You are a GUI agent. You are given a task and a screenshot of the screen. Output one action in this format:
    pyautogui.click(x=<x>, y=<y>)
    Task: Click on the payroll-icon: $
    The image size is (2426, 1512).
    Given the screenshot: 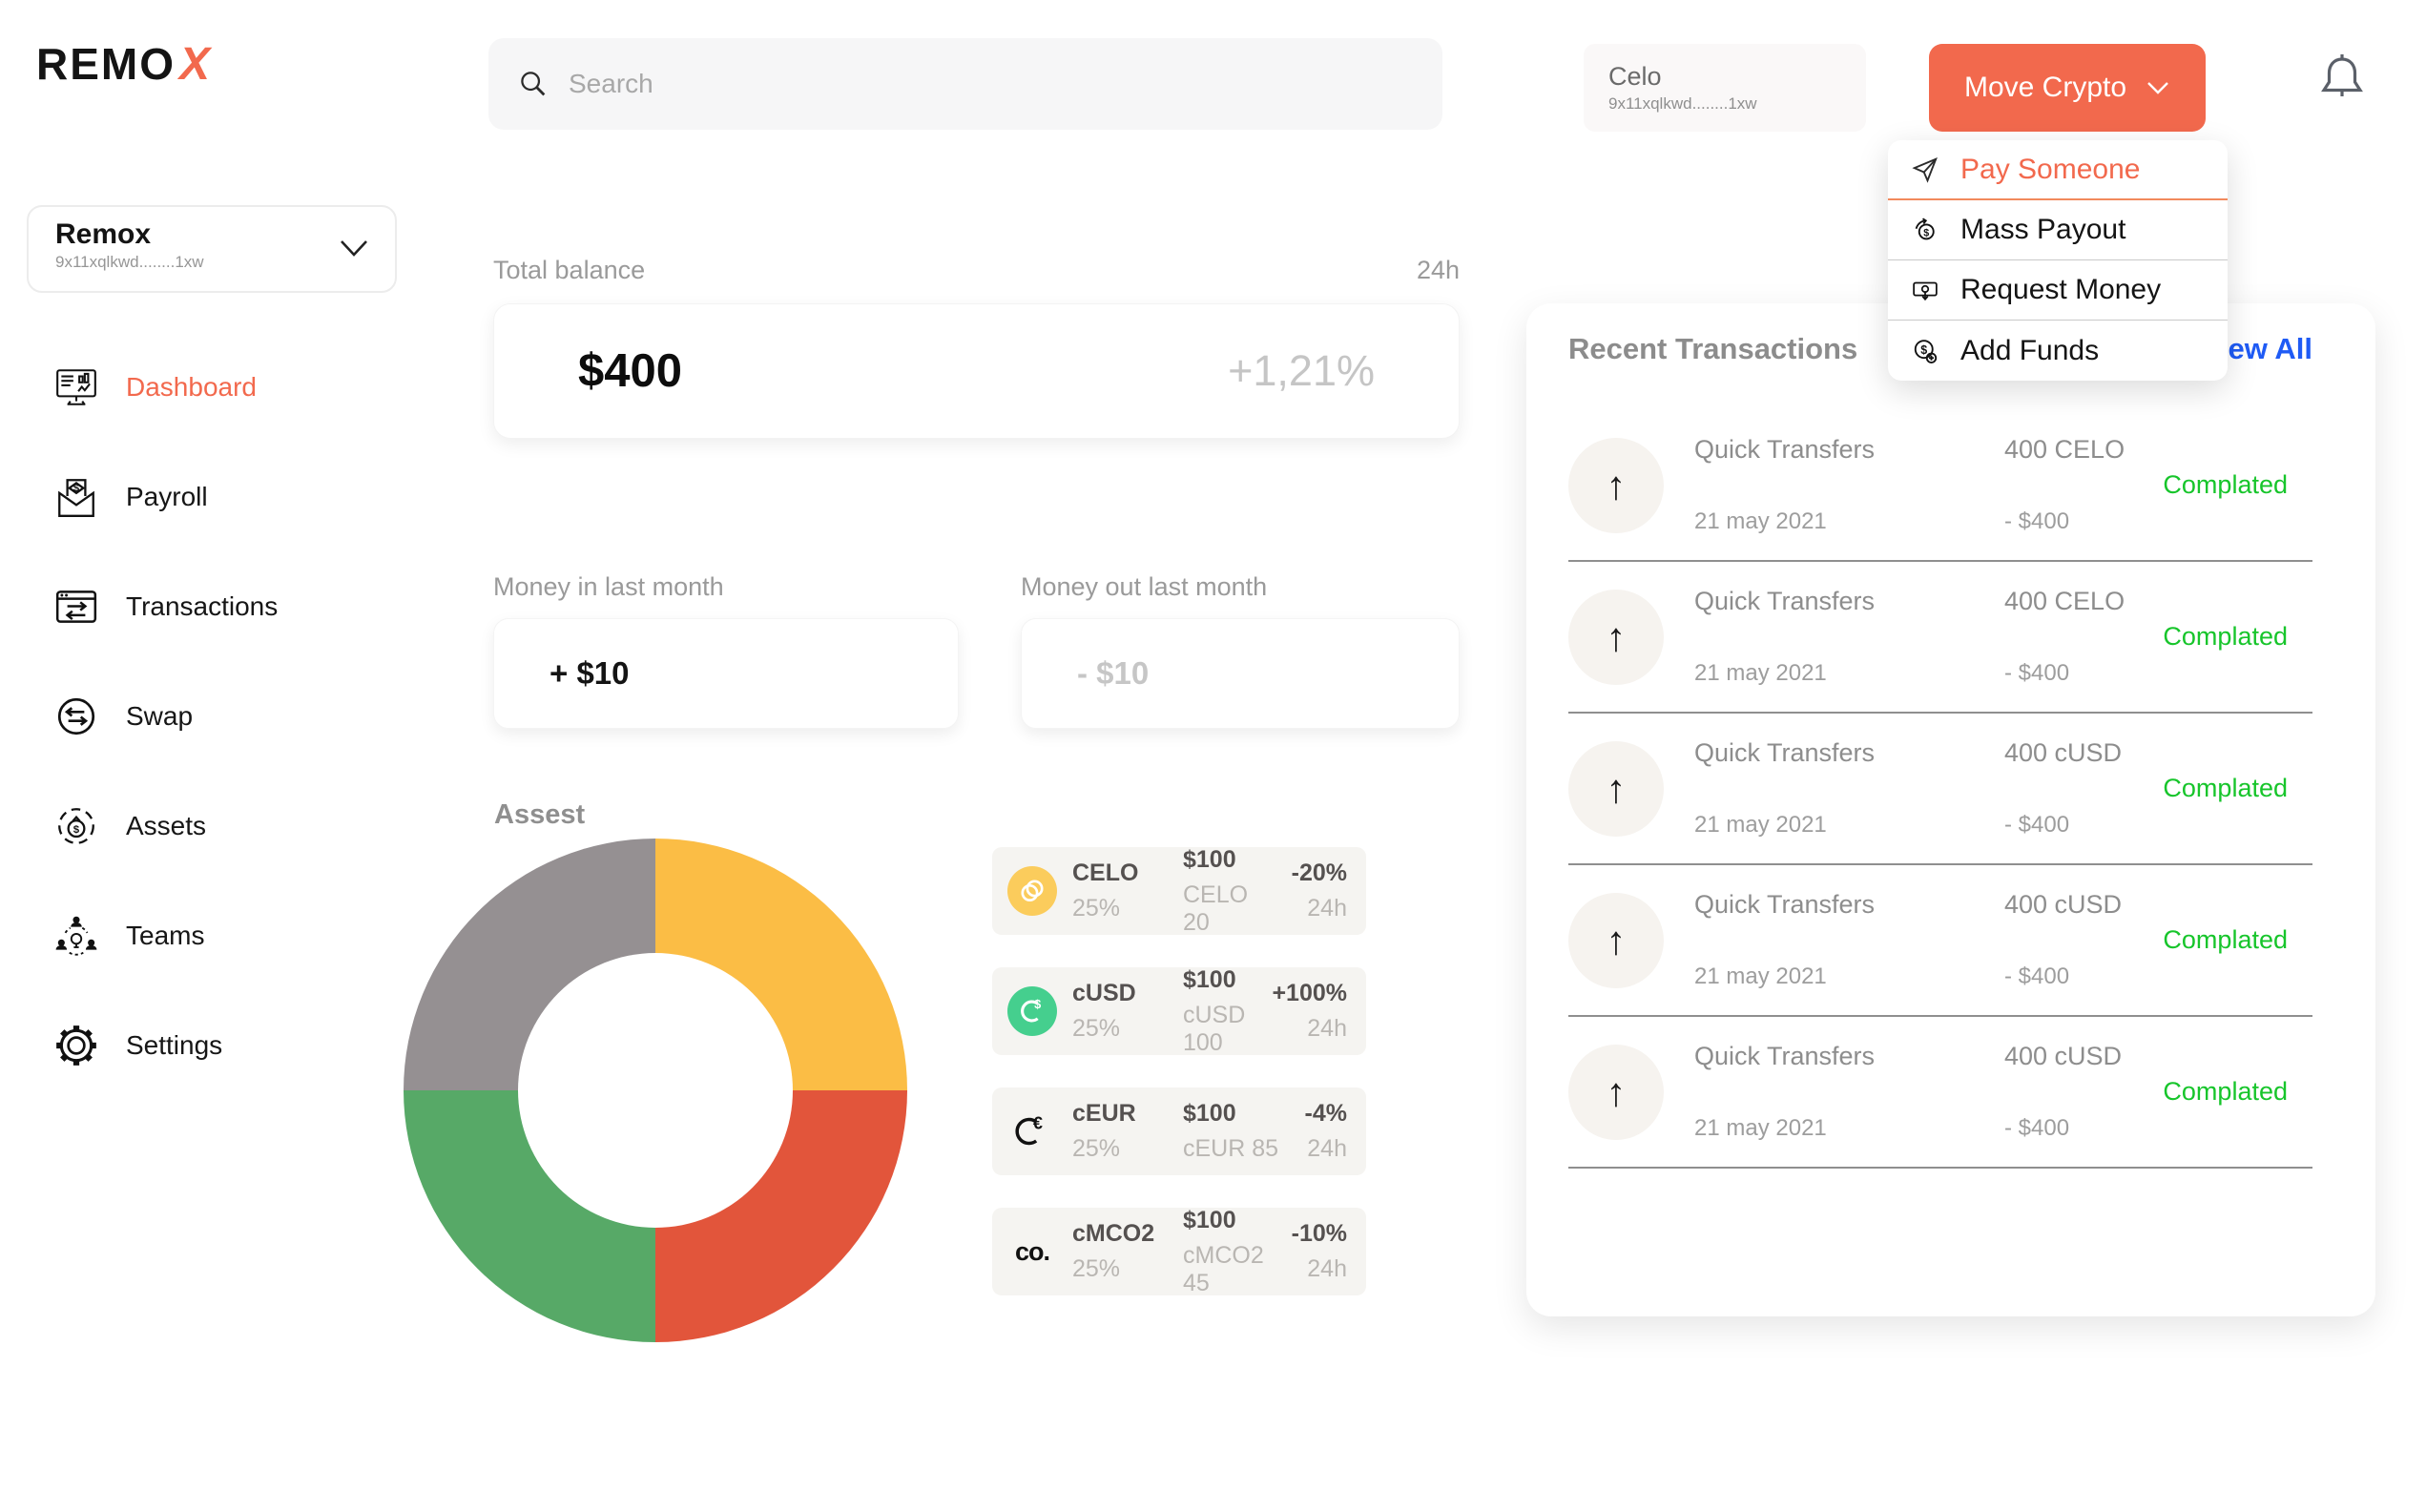 What is the action you would take?
    pyautogui.click(x=76, y=497)
    